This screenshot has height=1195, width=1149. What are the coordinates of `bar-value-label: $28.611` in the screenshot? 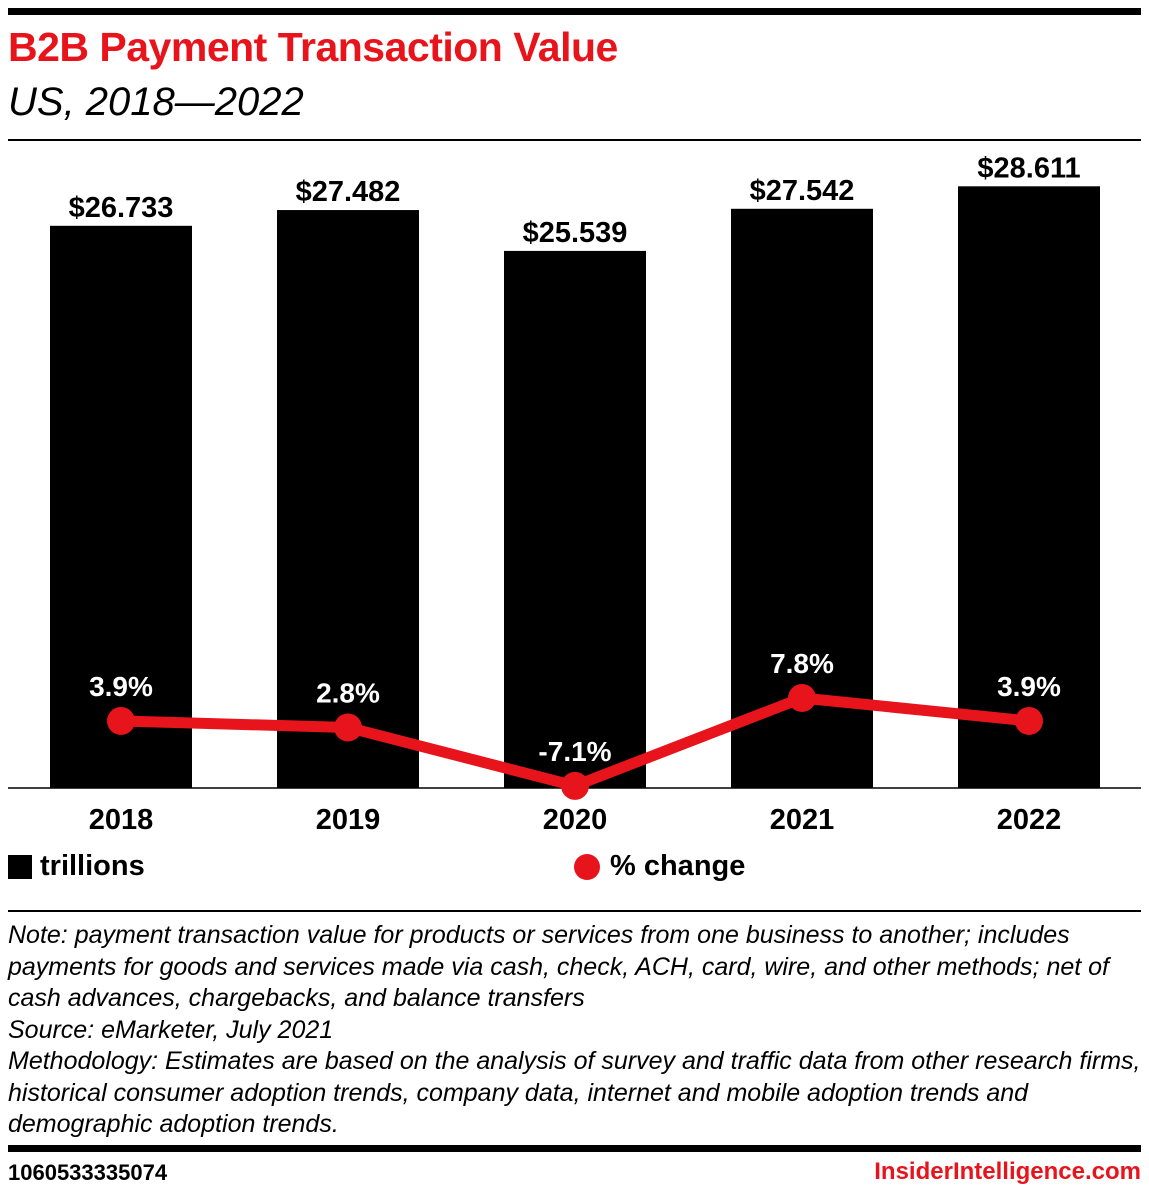 It's located at (1028, 168).